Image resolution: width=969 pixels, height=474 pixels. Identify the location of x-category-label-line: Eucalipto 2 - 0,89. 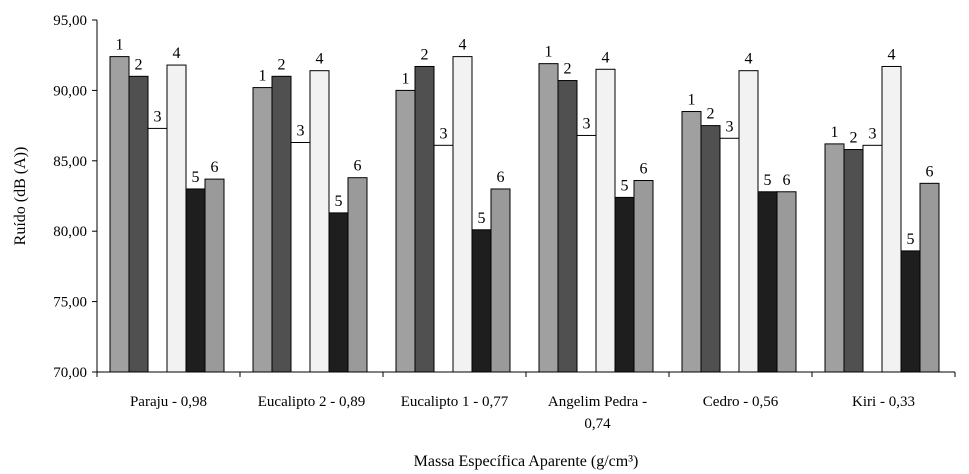
(311, 402).